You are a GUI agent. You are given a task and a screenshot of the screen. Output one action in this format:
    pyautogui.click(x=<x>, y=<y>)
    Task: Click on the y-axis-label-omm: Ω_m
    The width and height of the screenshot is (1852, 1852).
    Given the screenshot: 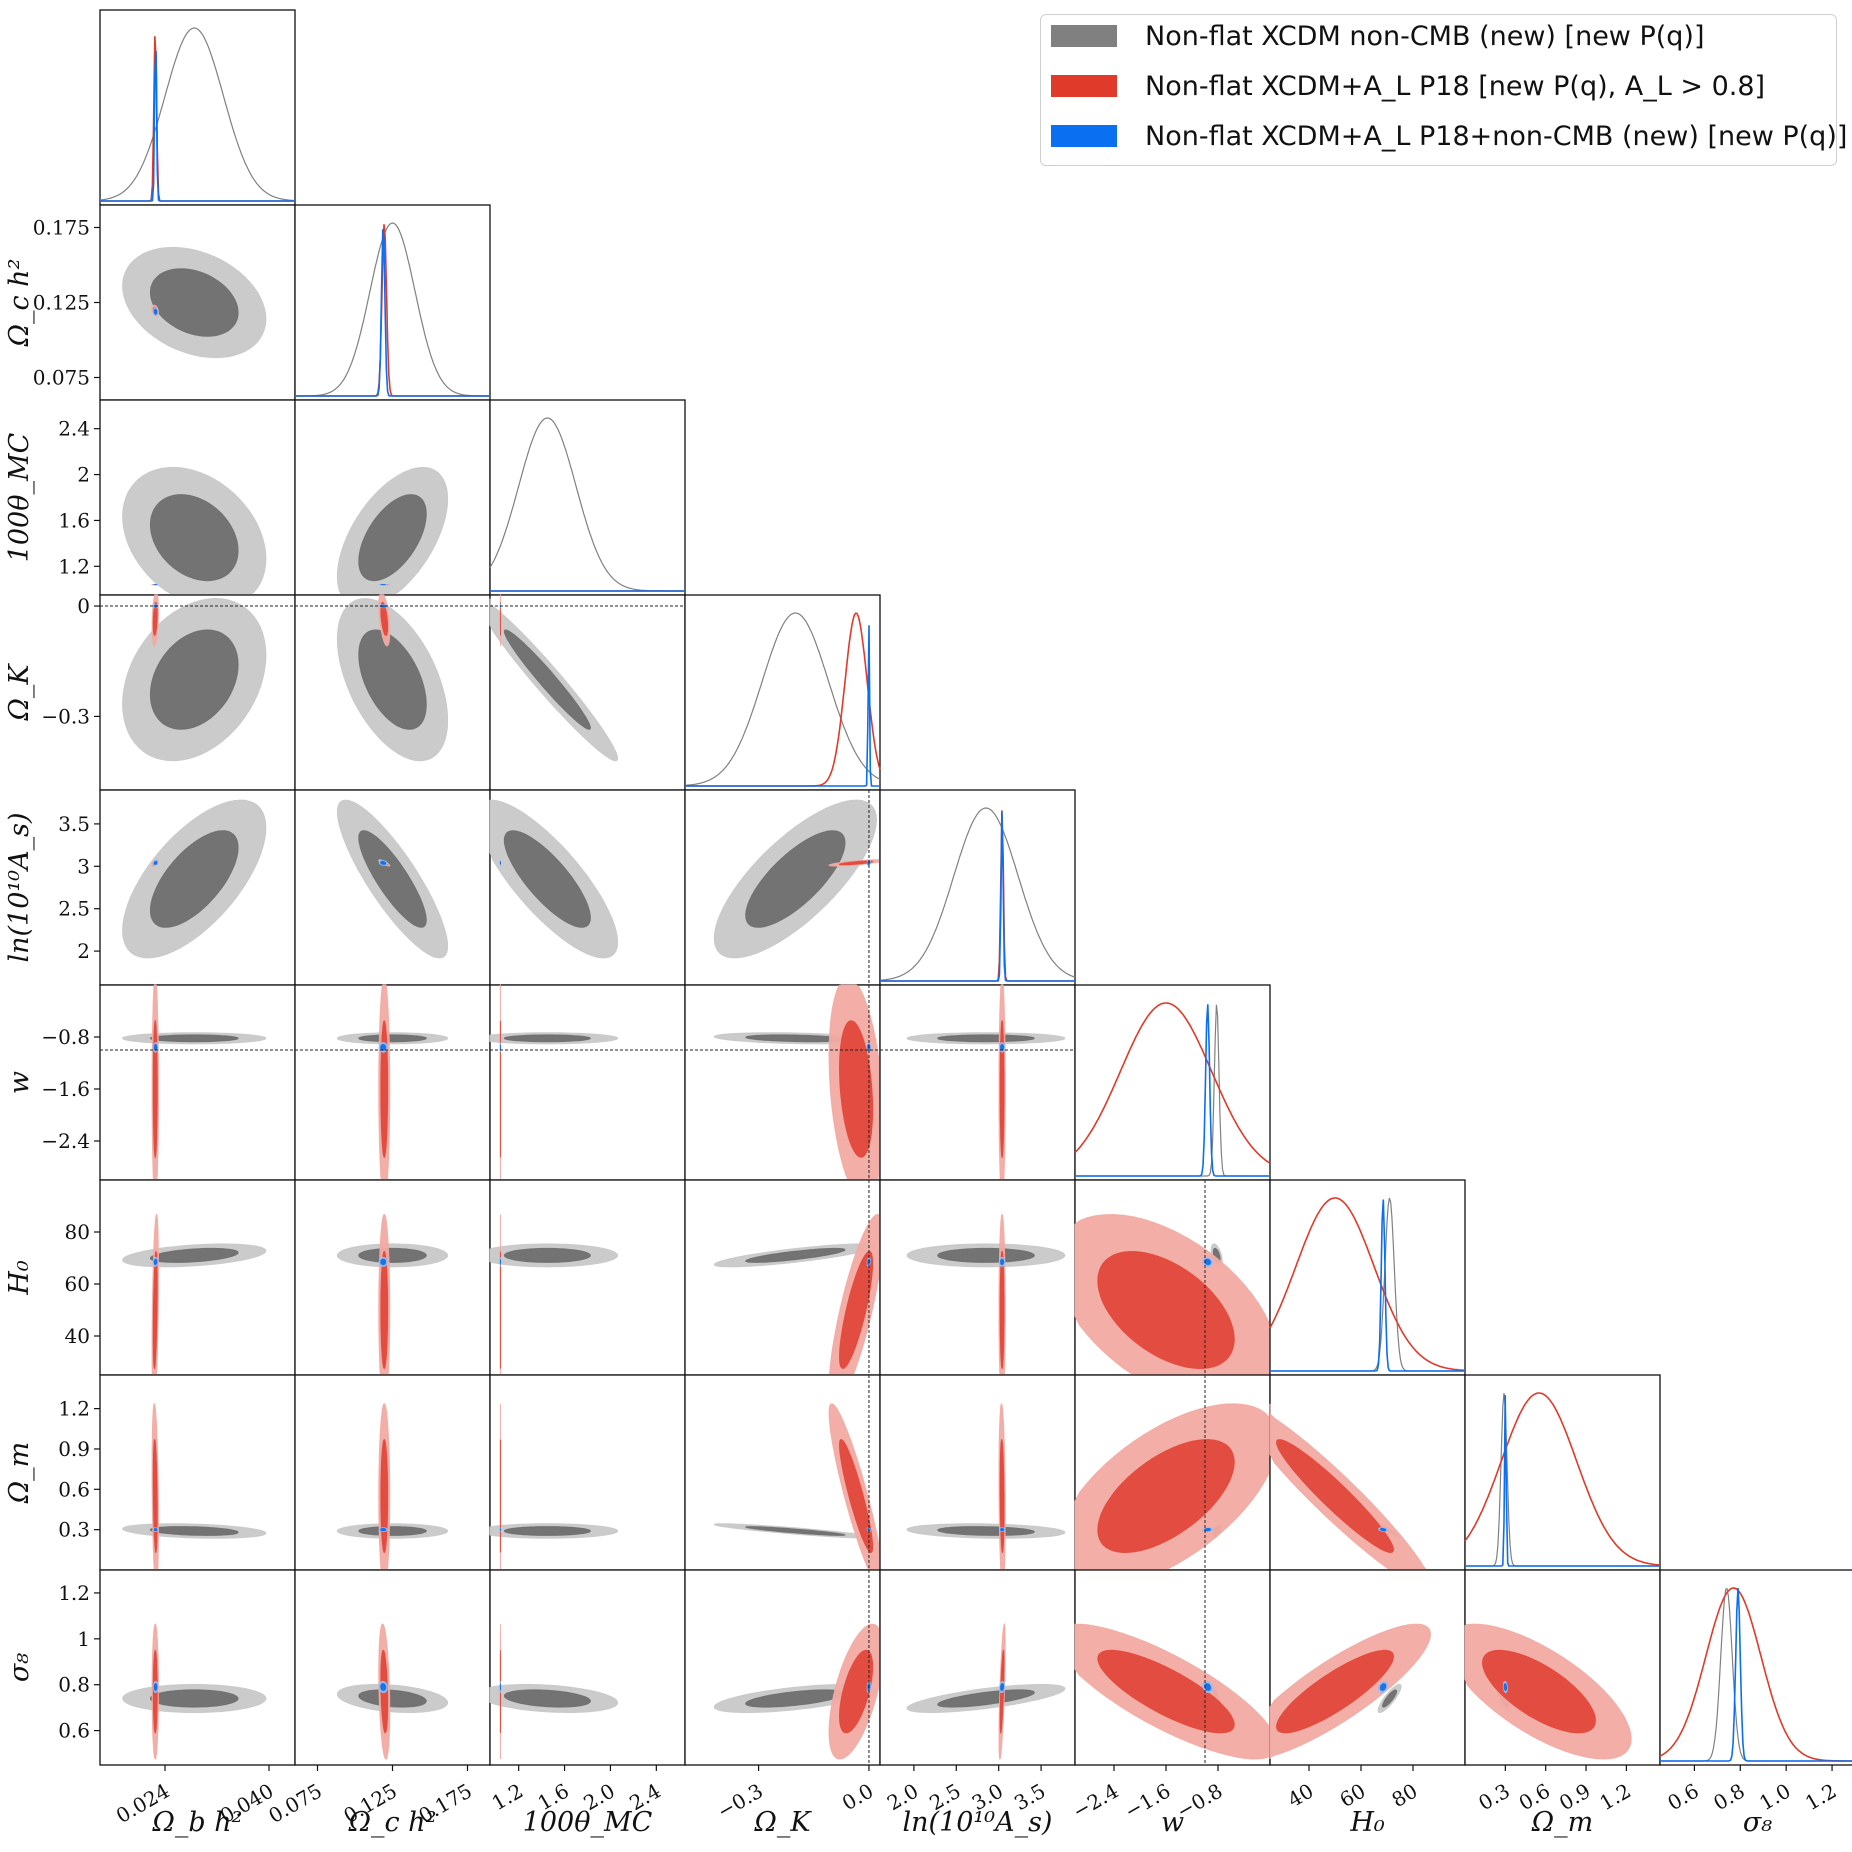 What is the action you would take?
    pyautogui.click(x=19, y=1473)
    